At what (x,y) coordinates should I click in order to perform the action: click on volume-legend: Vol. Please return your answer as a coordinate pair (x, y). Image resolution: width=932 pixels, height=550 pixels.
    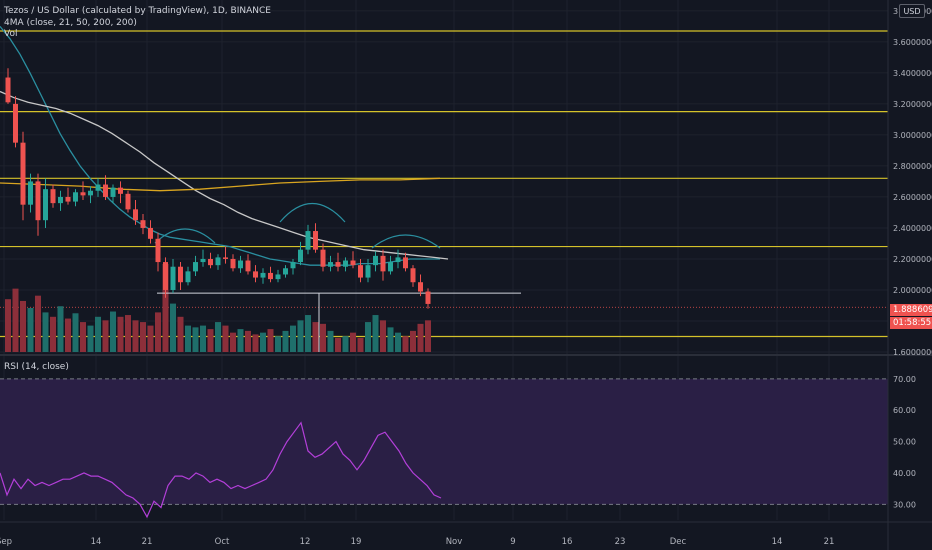
    Looking at the image, I should click on (11, 34).